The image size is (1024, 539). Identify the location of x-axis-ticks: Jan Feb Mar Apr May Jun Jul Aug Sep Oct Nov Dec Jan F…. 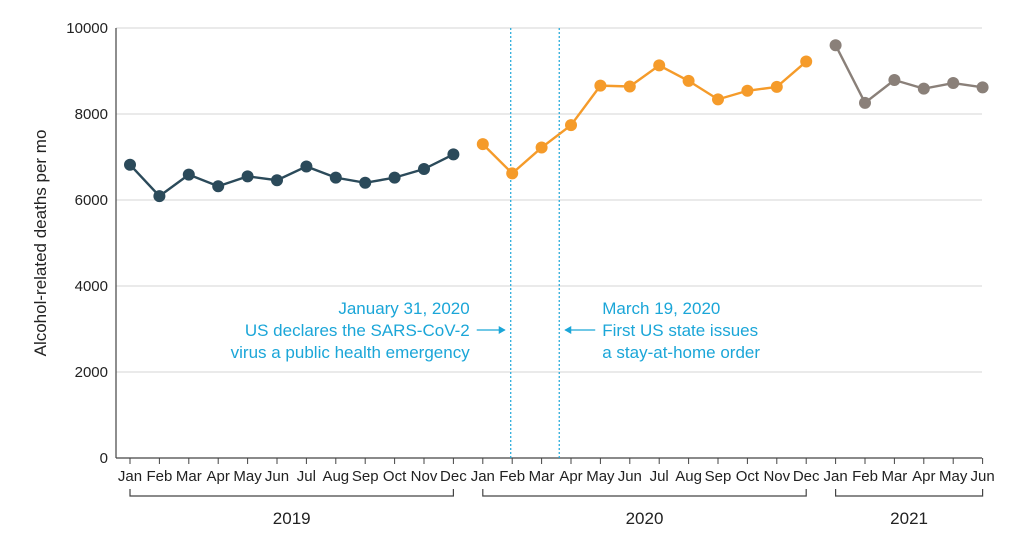
(556, 471).